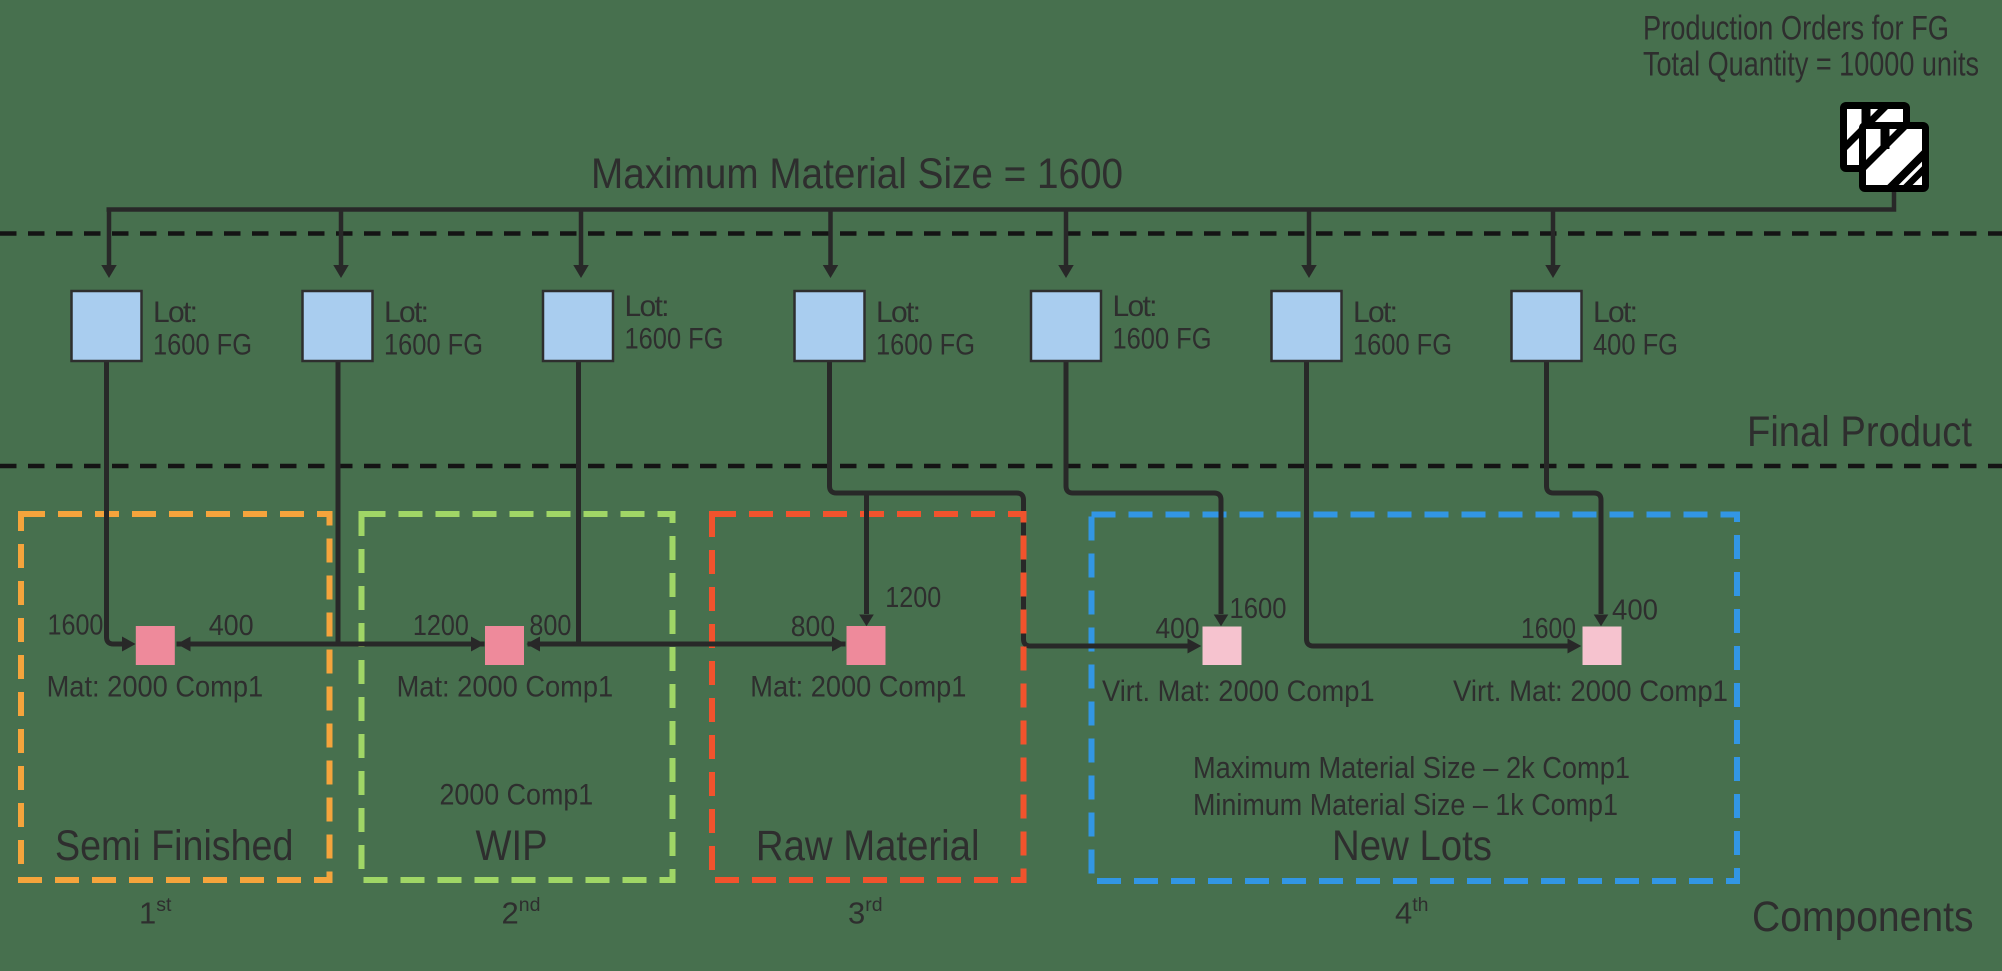  What do you see at coordinates (857, 174) in the screenshot?
I see `svg-text: Maximum Material Size = 1600` at bounding box center [857, 174].